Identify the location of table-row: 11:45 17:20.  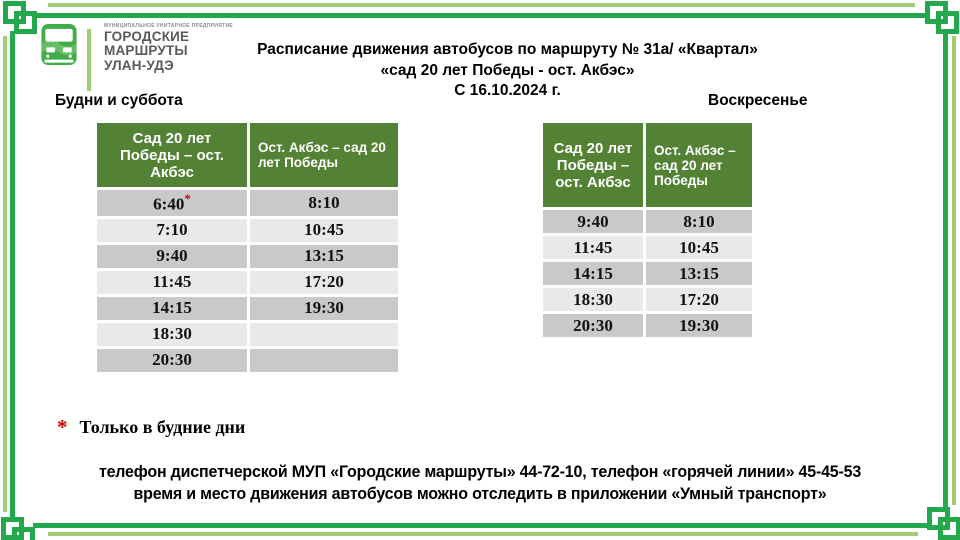
(247, 282).